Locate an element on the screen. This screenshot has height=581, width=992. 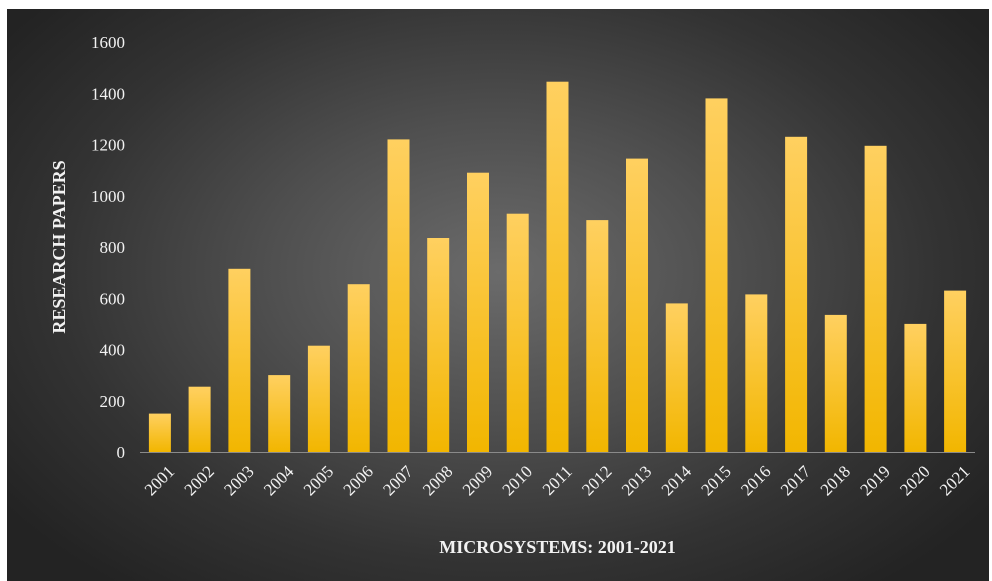
x-tick-label: 2016 is located at coordinates (755, 480).